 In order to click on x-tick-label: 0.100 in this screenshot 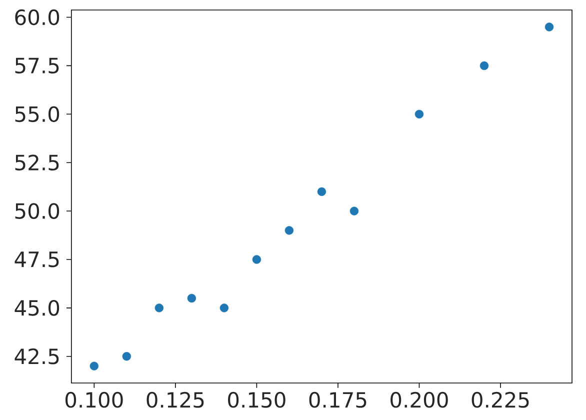, I will do `click(94, 400)`.